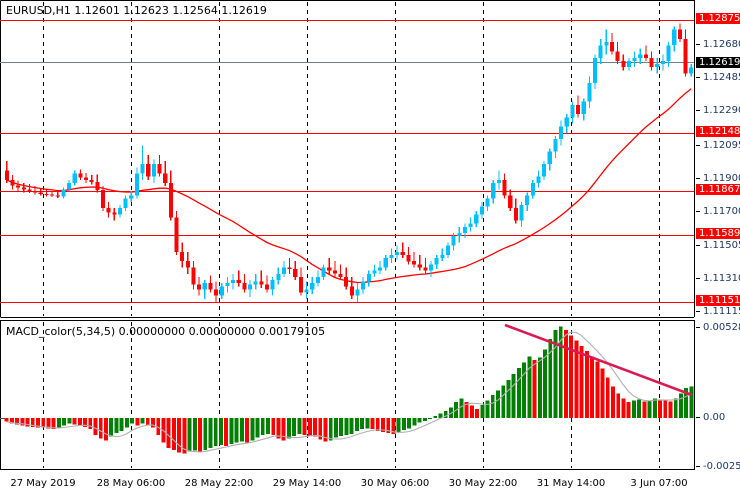 This screenshot has height=500, width=740. I want to click on price-axis-label: 1.12485, so click(721, 77).